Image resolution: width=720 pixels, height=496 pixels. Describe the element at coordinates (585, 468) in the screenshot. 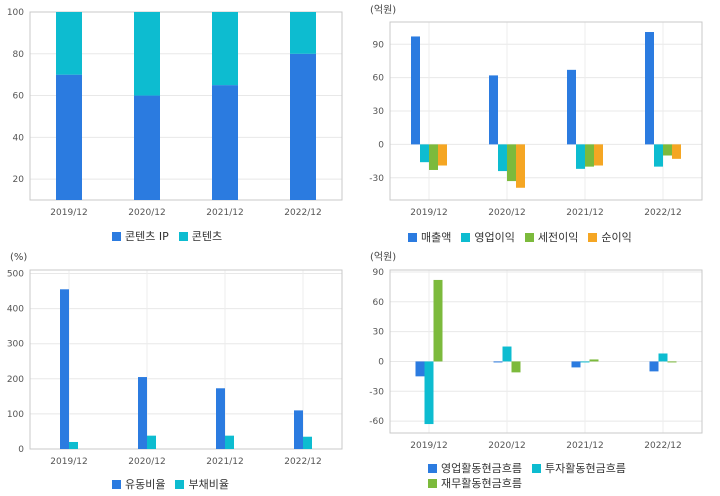

I see `legend-label: 투자활동현금흐름` at that location.